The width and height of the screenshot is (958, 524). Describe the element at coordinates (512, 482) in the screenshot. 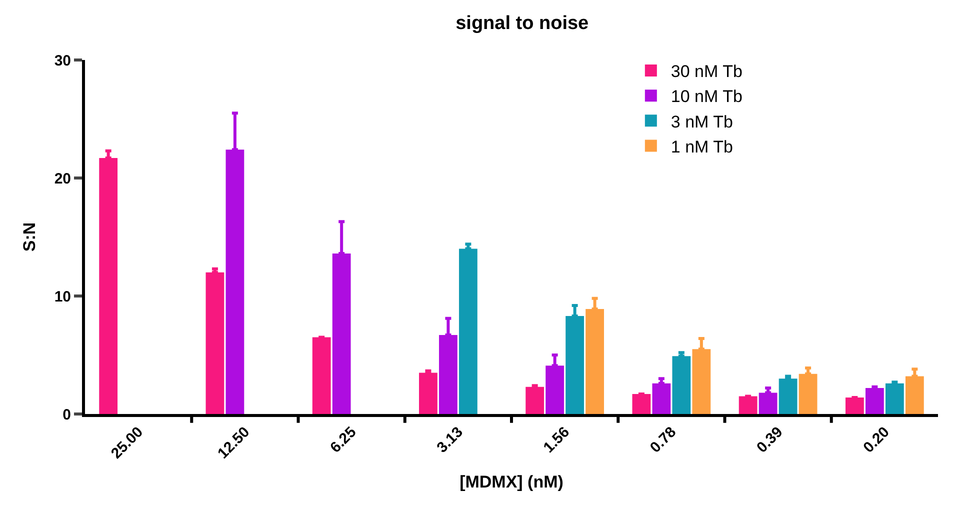

I see `x-axis-title: [MDMX] (nM)` at that location.